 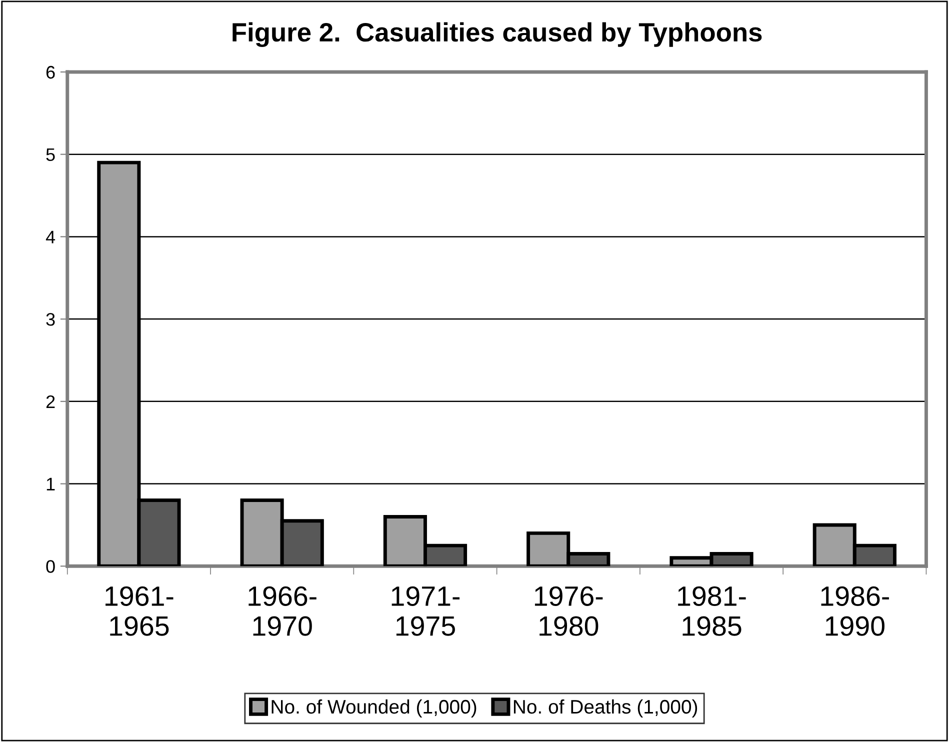 What do you see at coordinates (50, 155) in the screenshot?
I see `y-tick-label: 5` at bounding box center [50, 155].